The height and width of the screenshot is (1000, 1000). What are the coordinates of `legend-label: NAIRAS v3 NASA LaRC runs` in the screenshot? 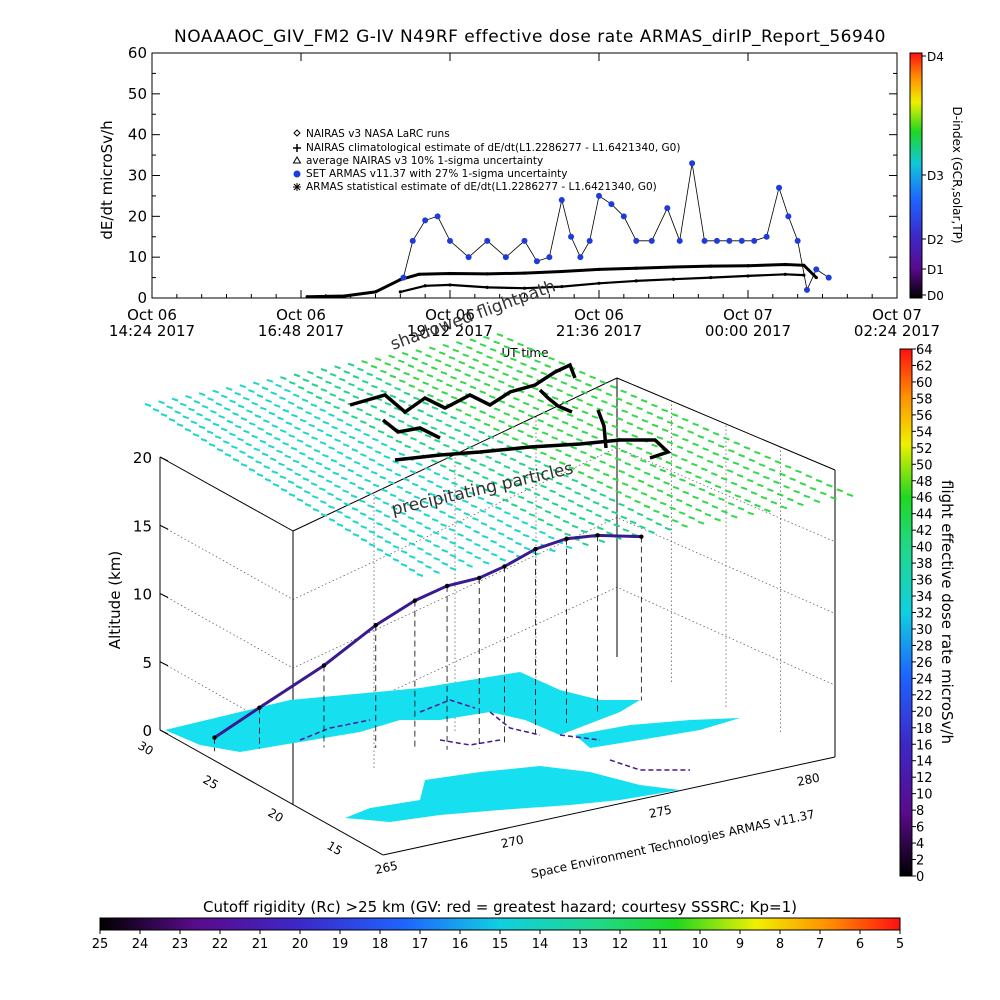 It's located at (378, 134).